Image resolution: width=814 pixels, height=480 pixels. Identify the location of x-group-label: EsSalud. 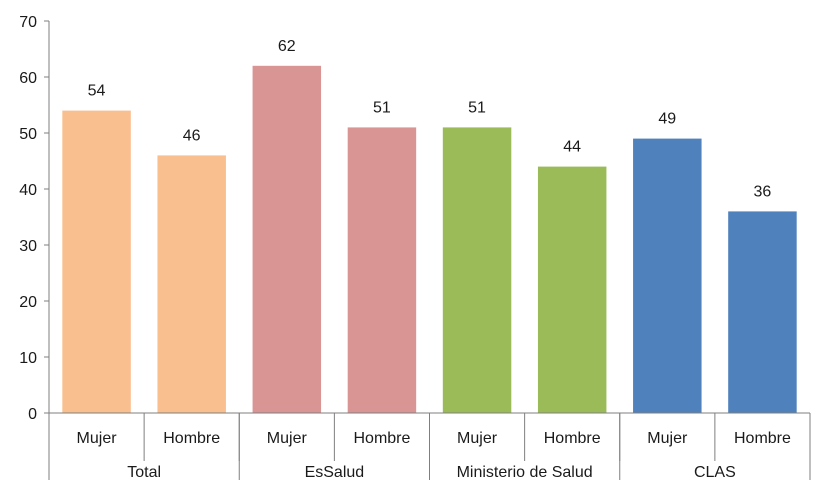
(335, 472).